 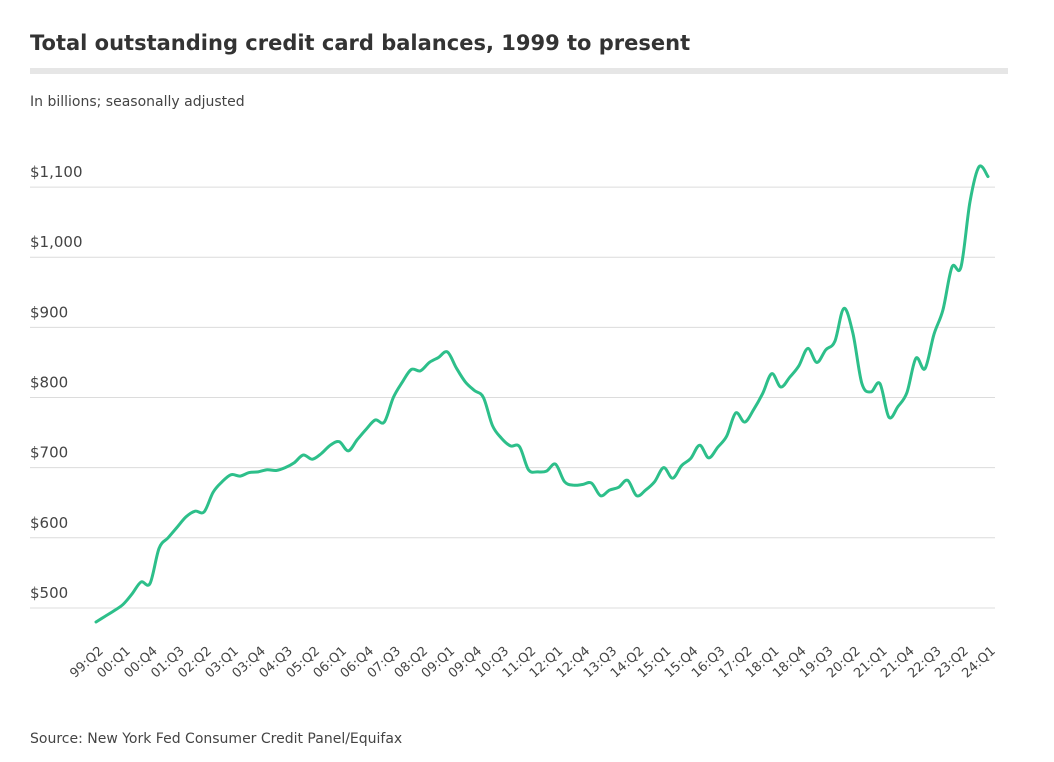 What do you see at coordinates (519, 71) in the screenshot?
I see `title-rule` at bounding box center [519, 71].